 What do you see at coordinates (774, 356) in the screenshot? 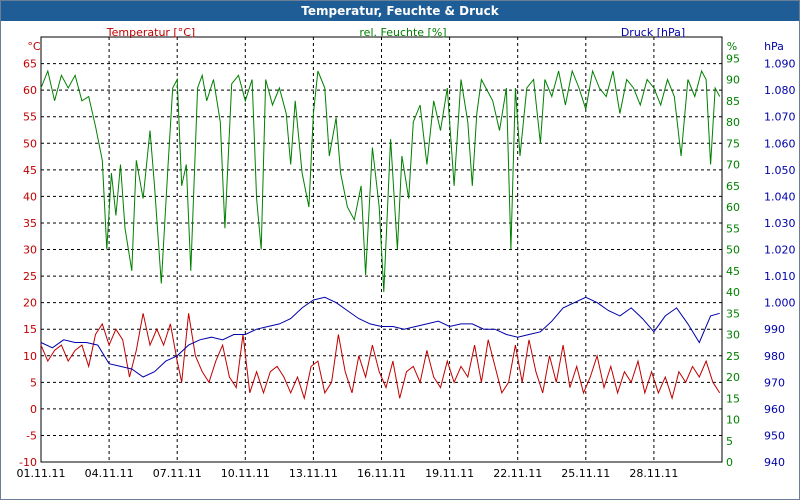
I see `pressure-tick-label: 980` at bounding box center [774, 356].